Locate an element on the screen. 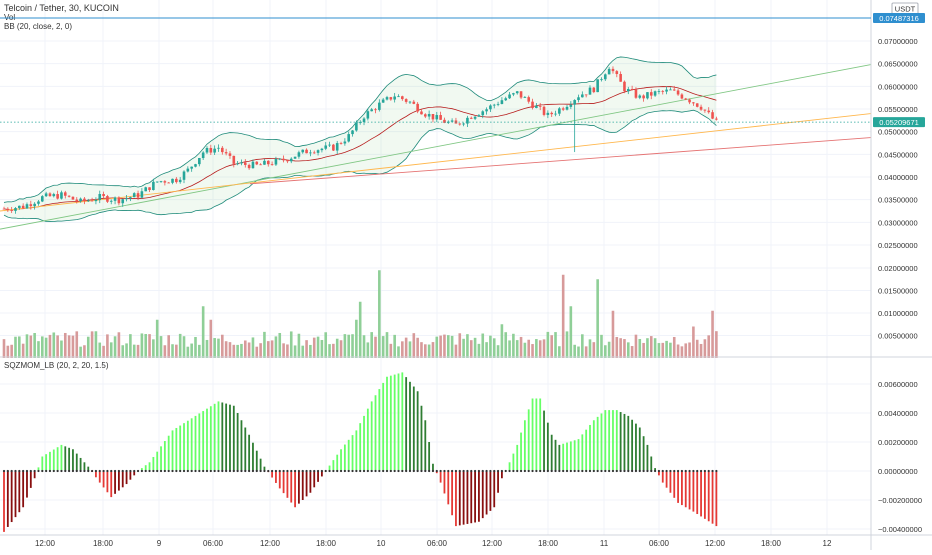 Image resolution: width=932 pixels, height=555 pixels. trendline-red is located at coordinates (560, 161).